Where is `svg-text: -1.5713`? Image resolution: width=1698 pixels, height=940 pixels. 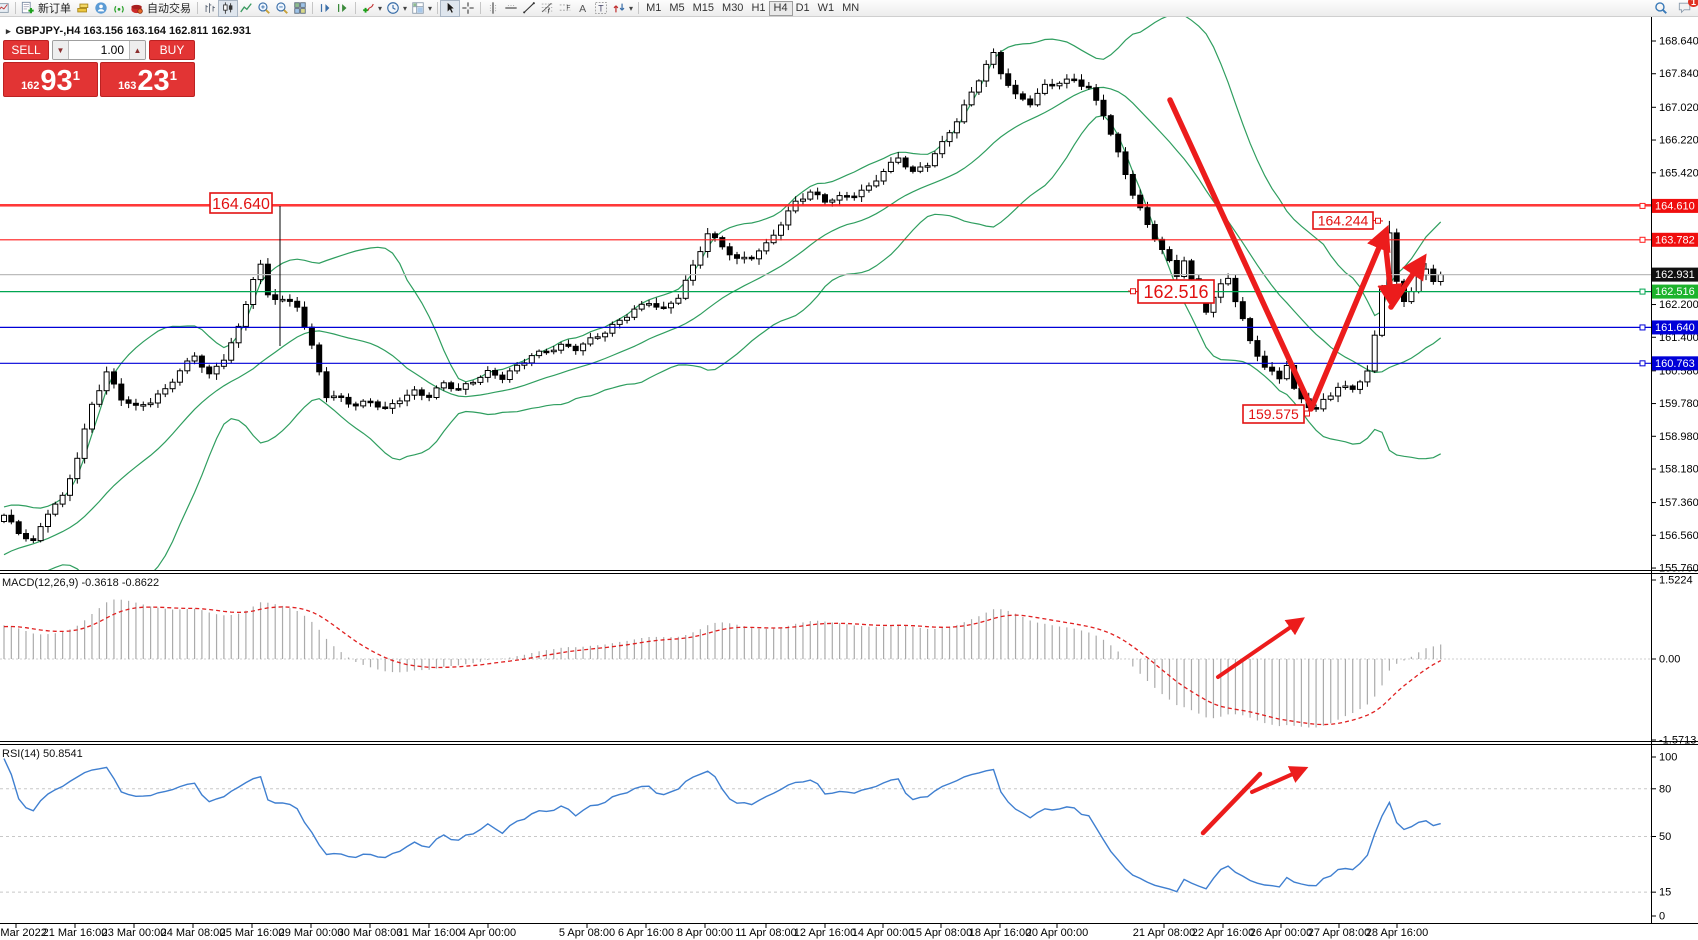
svg-text: -1.5713 is located at coordinates (1677, 741).